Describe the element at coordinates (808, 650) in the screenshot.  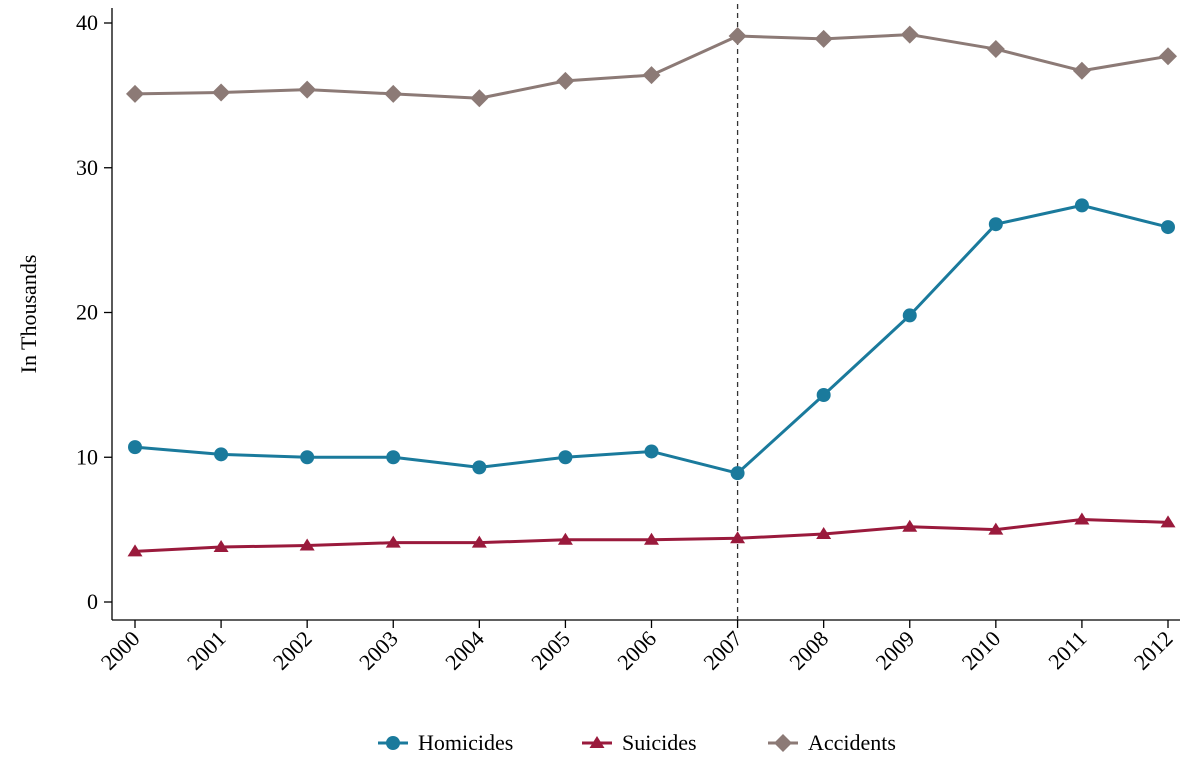
I see `x-tick-label: 2008` at that location.